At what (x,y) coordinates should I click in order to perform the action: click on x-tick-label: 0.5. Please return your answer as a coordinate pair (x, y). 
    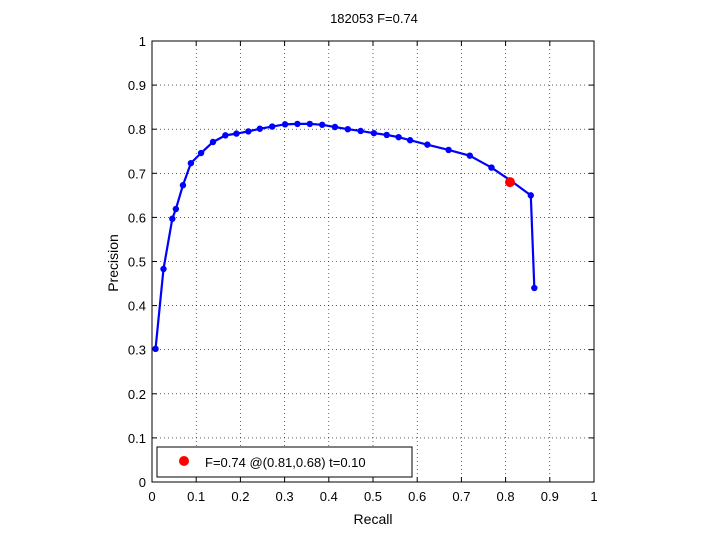
    Looking at the image, I should click on (373, 496).